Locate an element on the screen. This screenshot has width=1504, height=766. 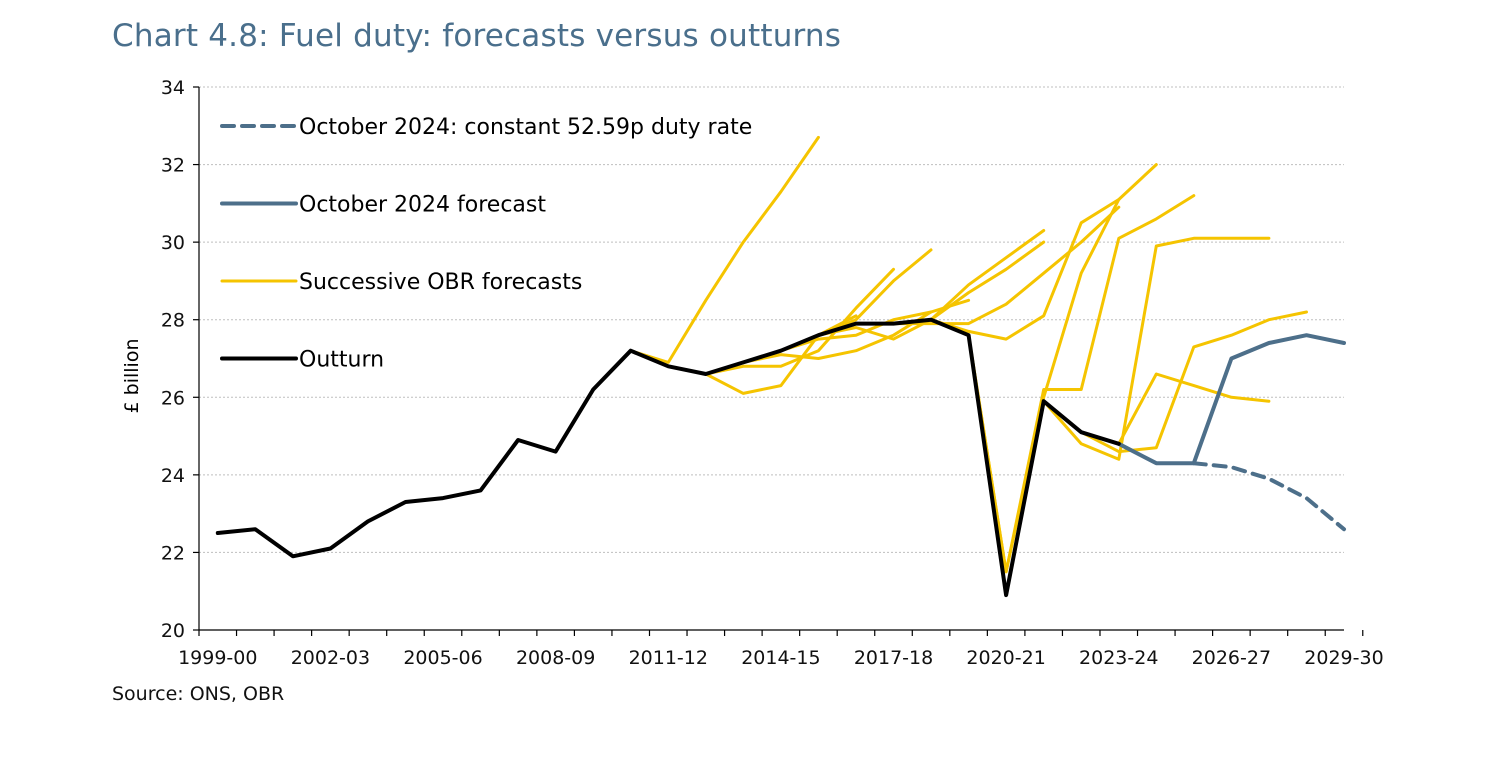
october-2024-forecast-series is located at coordinates (1231, 399).